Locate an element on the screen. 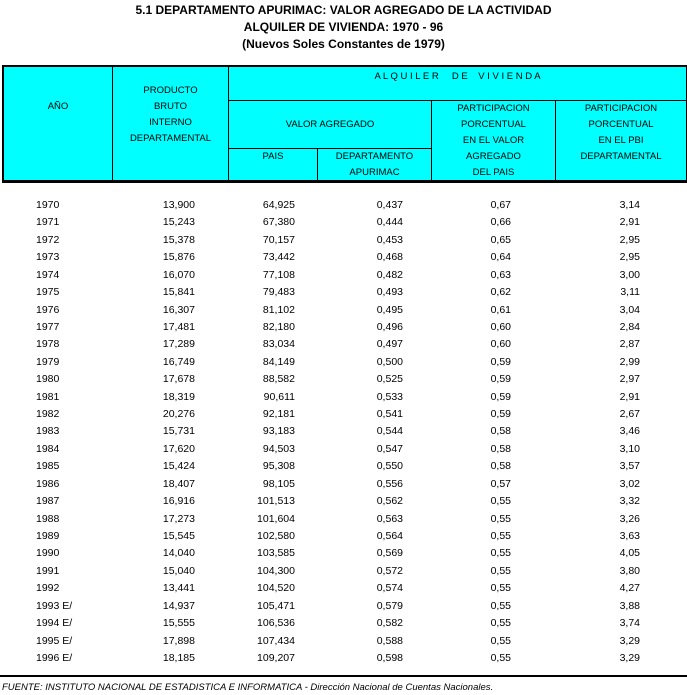 The width and height of the screenshot is (687, 695). cell-part-pbi: 3,88 is located at coordinates (629, 605).